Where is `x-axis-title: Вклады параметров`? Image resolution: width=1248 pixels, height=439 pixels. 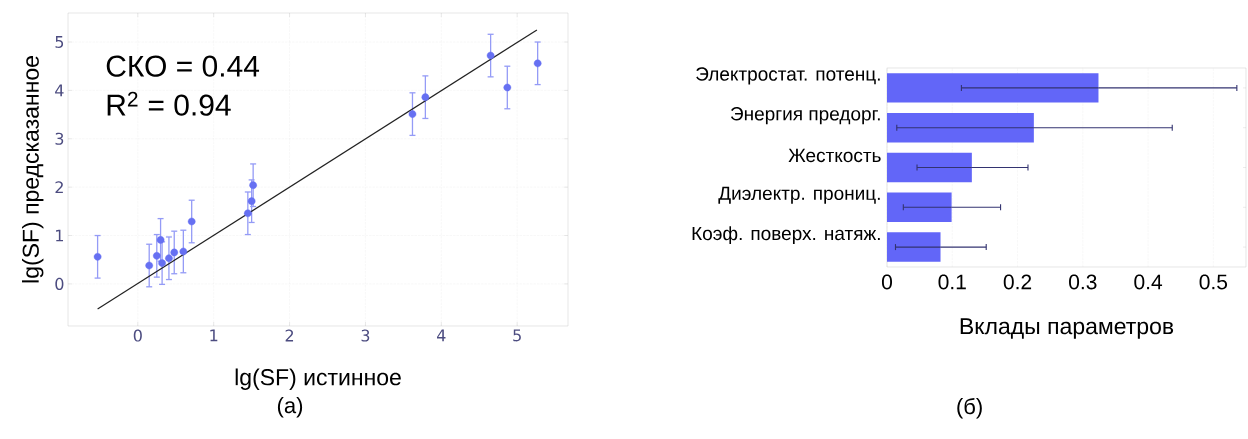 x-axis-title: Вклады параметров is located at coordinates (1067, 328).